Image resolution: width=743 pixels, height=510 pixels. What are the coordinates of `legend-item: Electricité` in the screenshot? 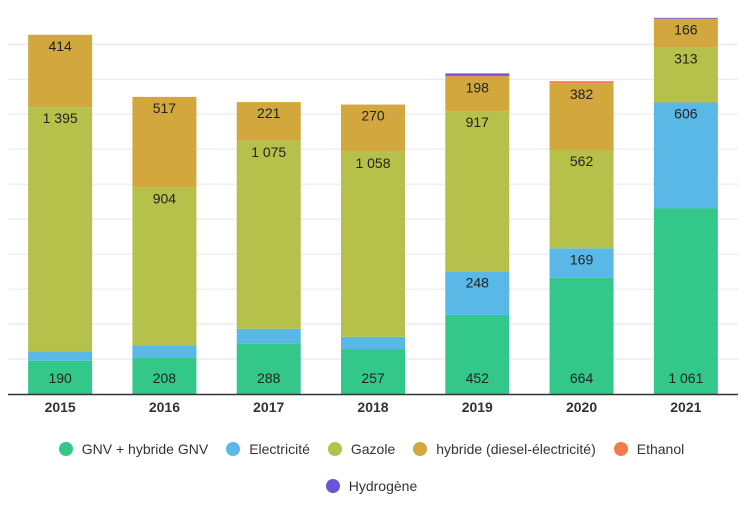 It's located at (268, 449).